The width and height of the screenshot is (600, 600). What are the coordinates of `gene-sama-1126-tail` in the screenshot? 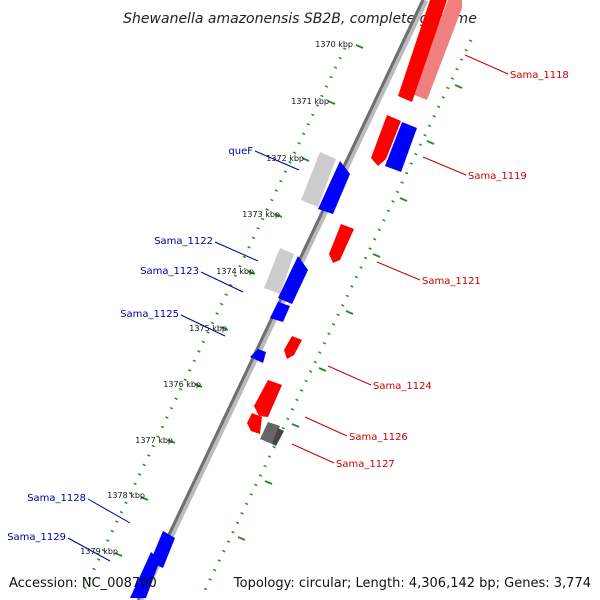 It's located at (254, 423).